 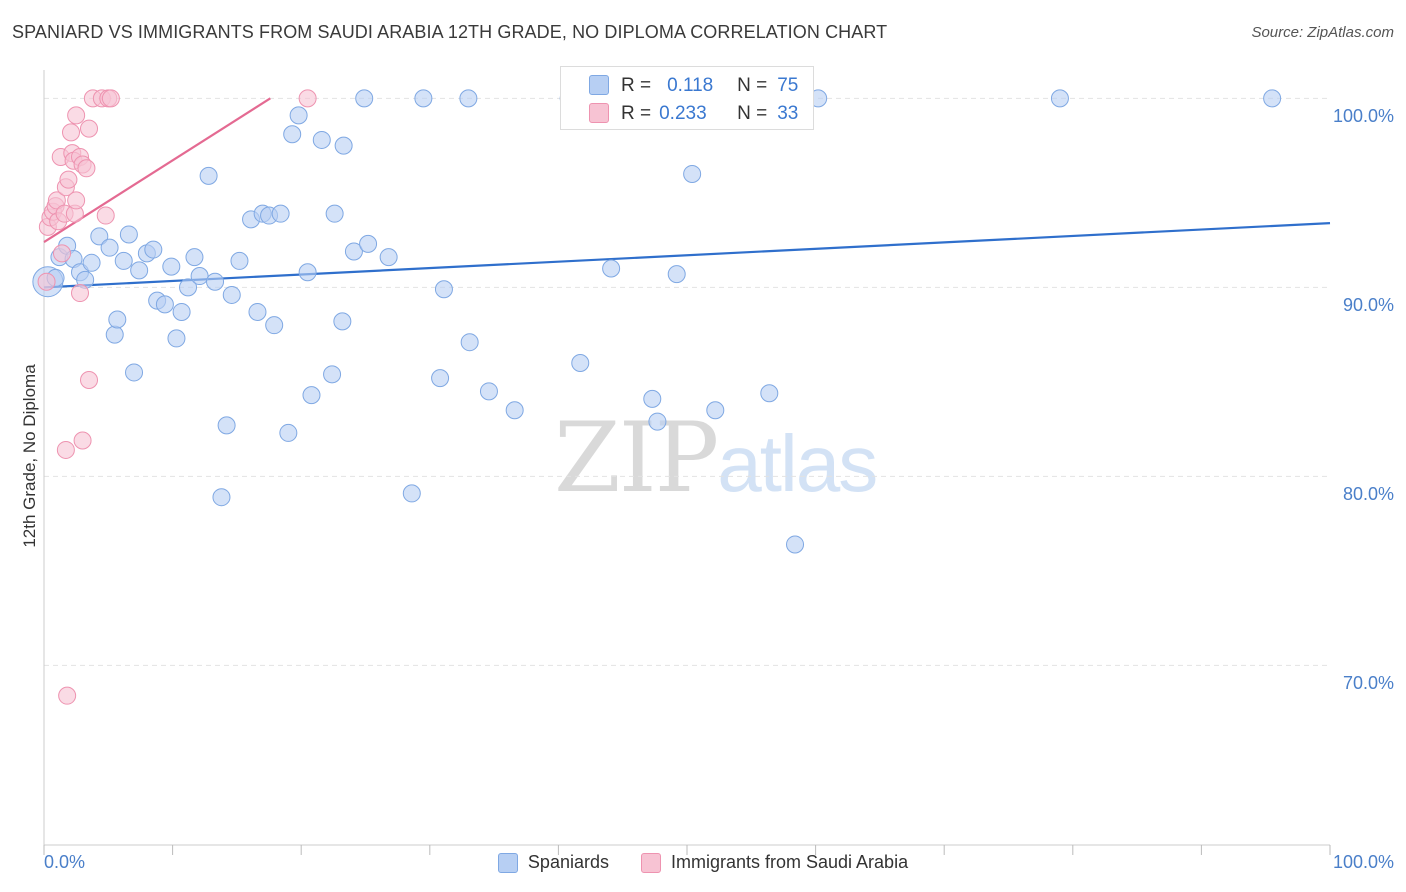 I want to click on n-value: 33, so click(x=788, y=113).